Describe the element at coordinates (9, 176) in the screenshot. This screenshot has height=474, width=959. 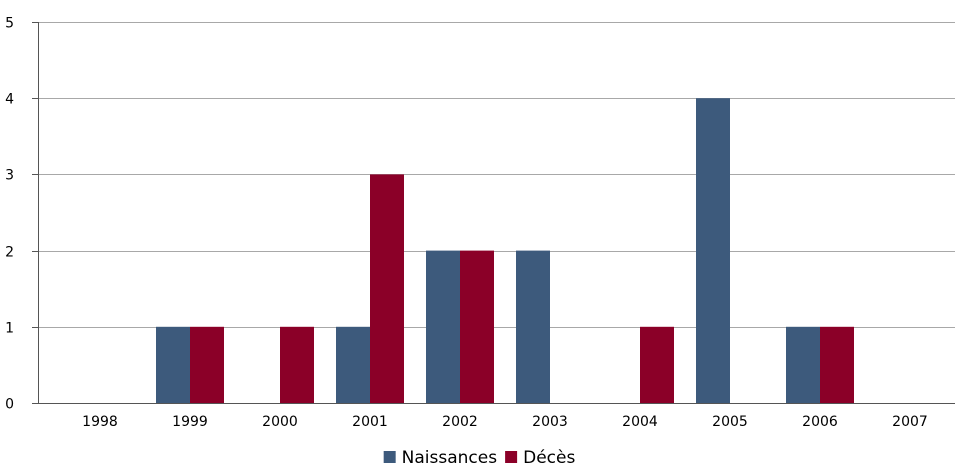
I see `y-tick-label: 3` at that location.